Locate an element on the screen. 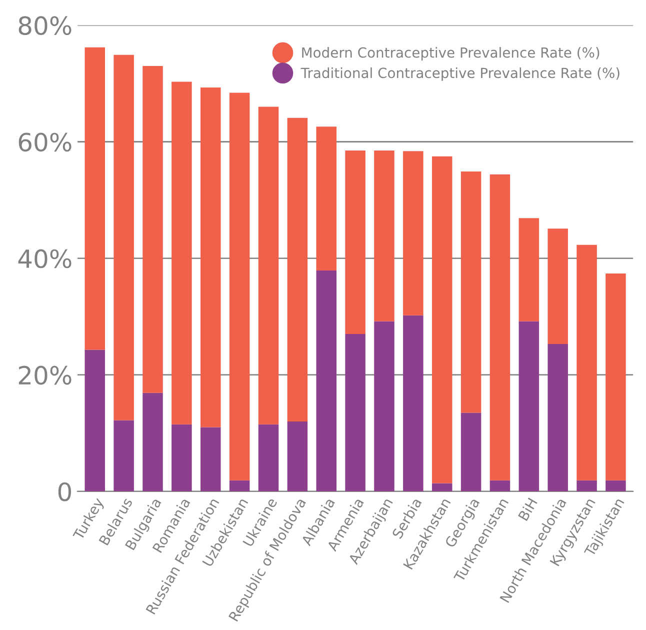  y-tick-label: 40% is located at coordinates (45, 258).